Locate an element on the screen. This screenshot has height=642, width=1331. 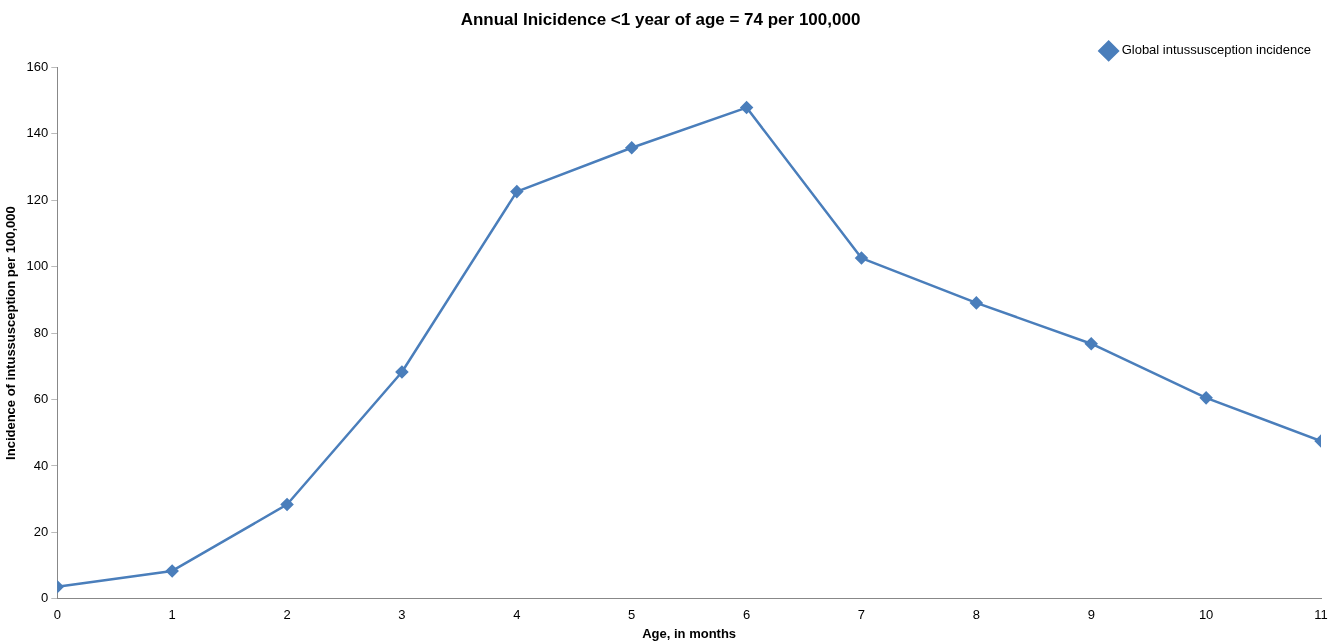
legend-label: Global intussusception incidence is located at coordinates (1216, 50).